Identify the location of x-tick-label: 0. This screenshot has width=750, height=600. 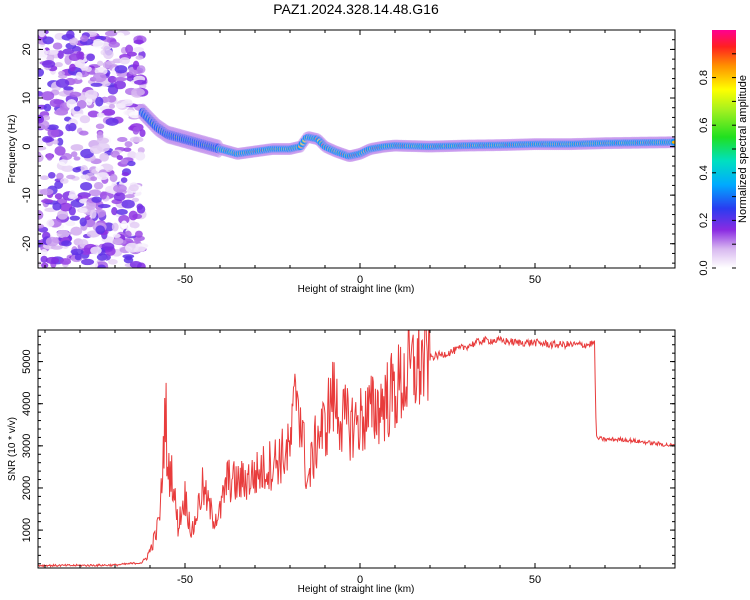
(360, 580).